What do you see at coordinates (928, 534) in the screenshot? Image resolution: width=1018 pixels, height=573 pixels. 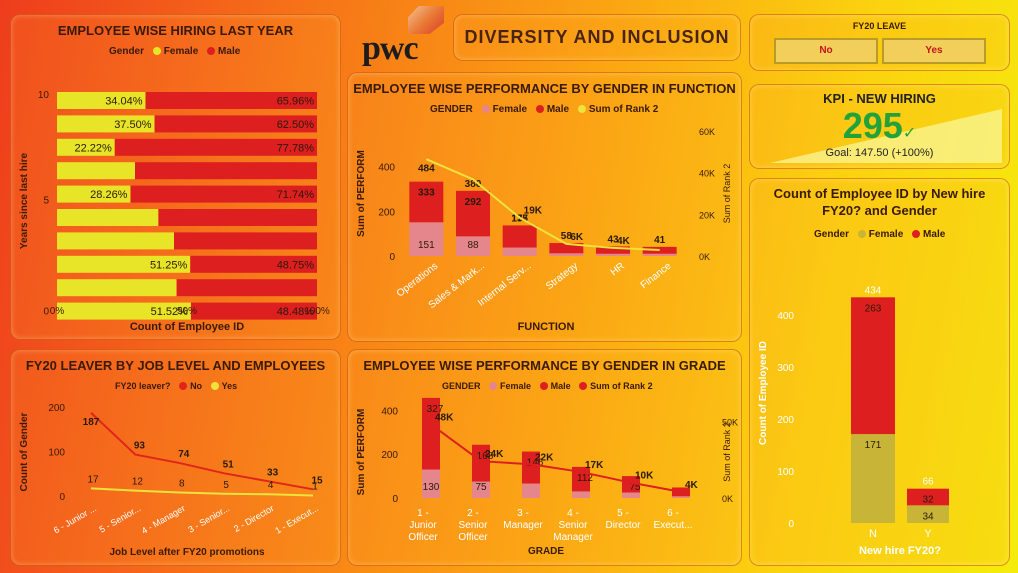 I see `category-label: Y` at bounding box center [928, 534].